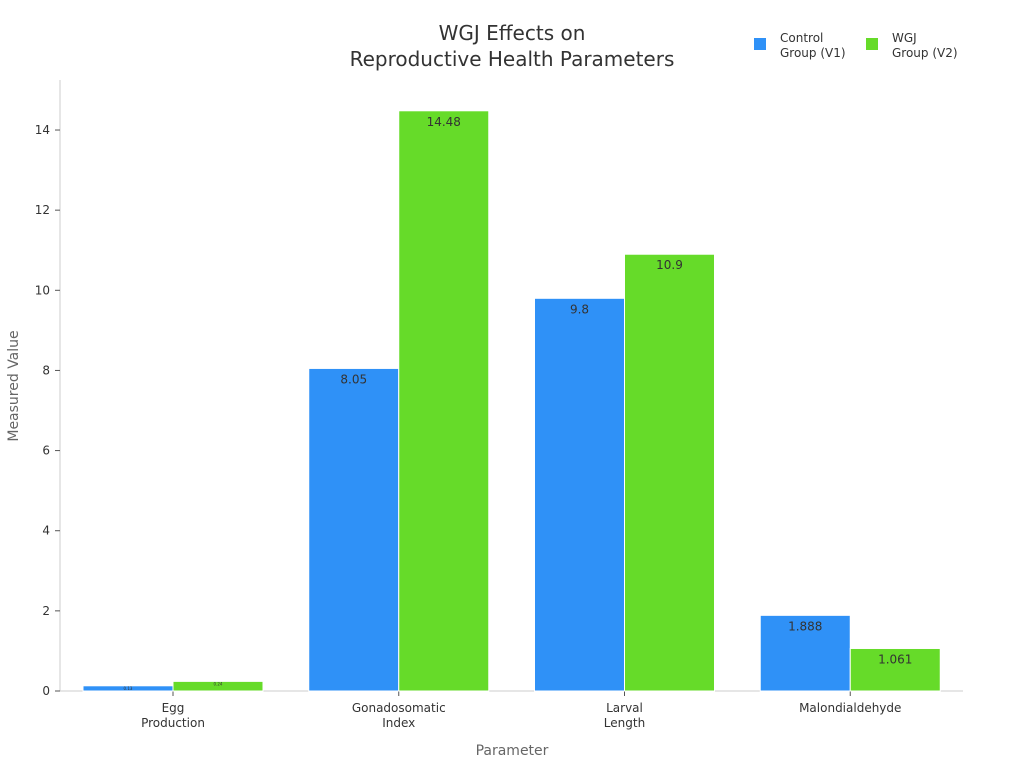 The width and height of the screenshot is (1024, 768). I want to click on legend-label: Group (V1), so click(813, 53).